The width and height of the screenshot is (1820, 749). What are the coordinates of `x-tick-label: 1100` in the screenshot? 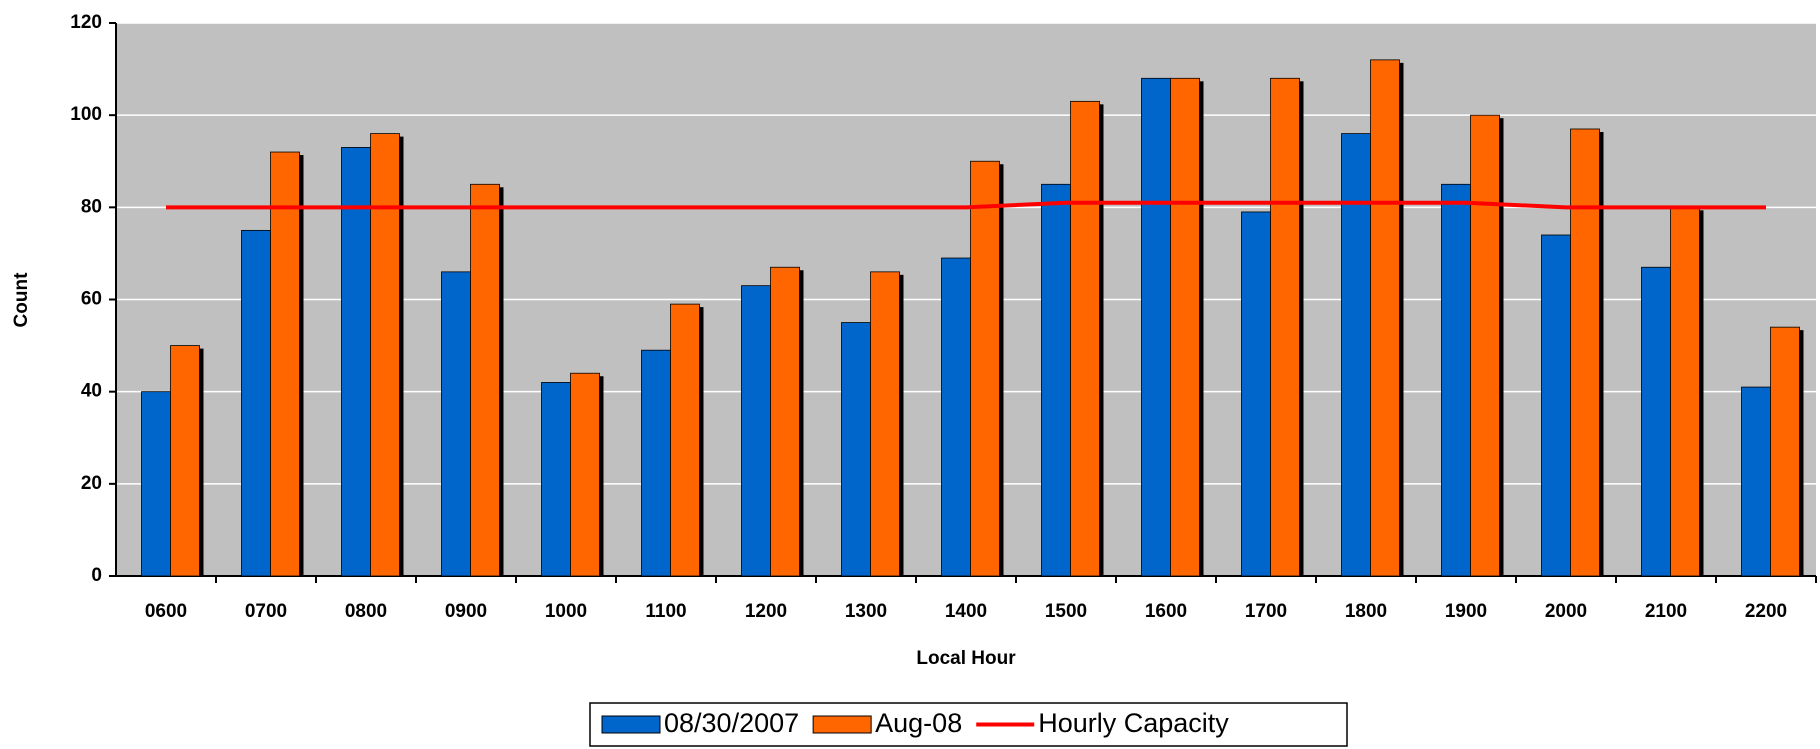 It's located at (665, 611).